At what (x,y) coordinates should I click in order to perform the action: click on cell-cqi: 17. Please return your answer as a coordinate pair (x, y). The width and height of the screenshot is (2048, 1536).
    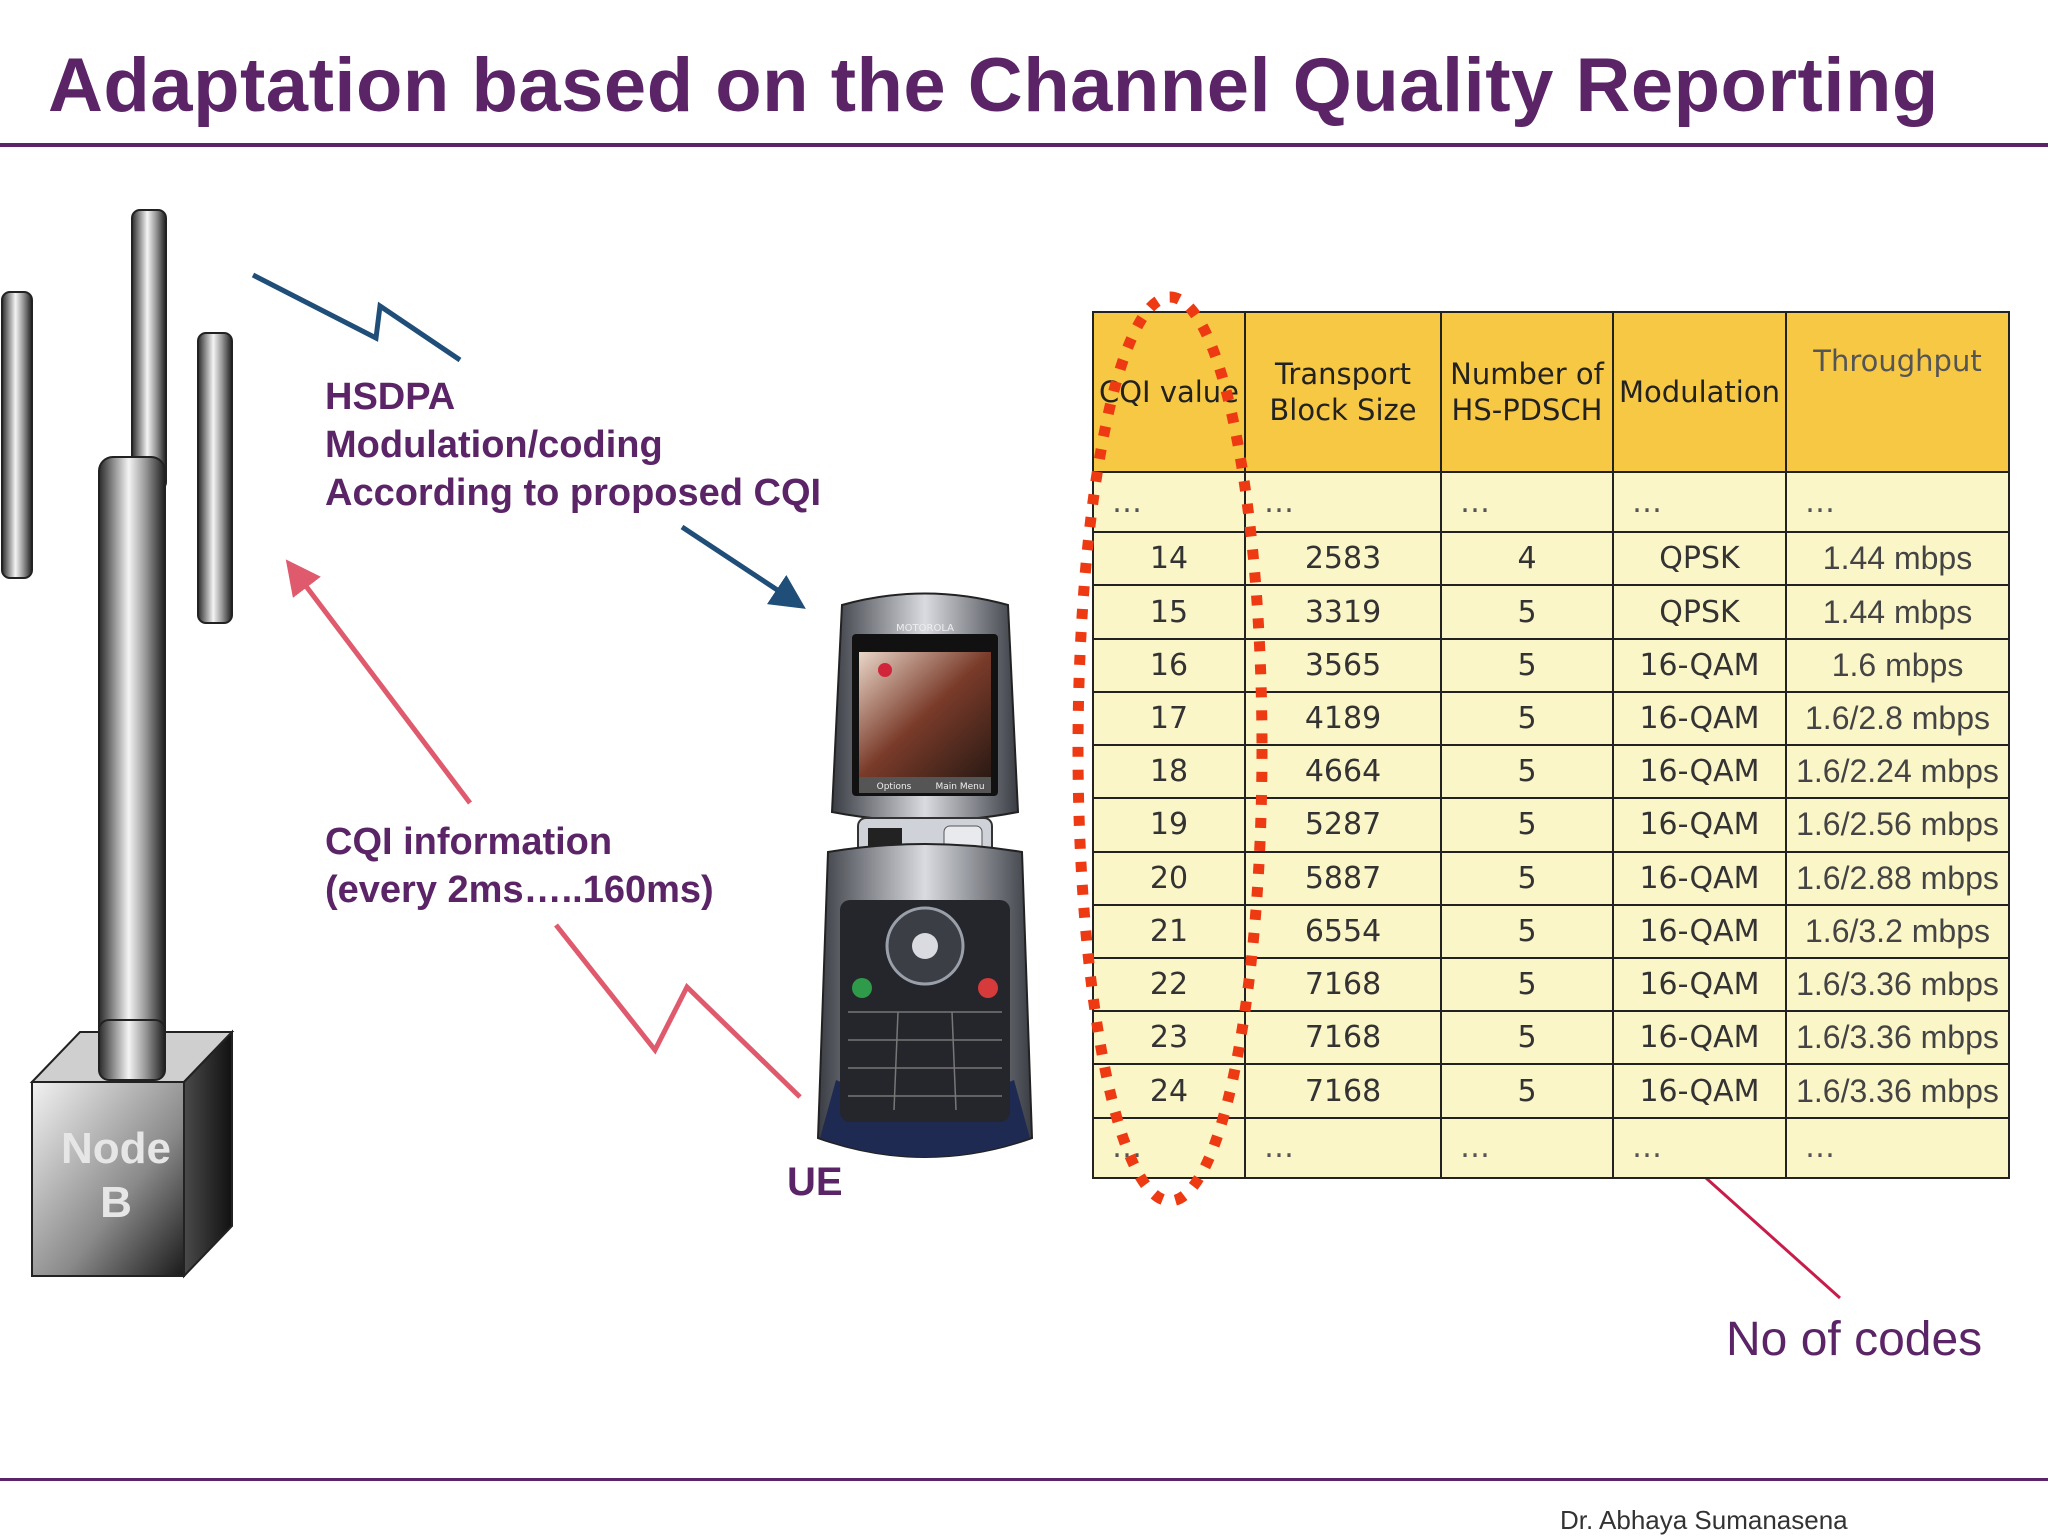
    Looking at the image, I should click on (1169, 718).